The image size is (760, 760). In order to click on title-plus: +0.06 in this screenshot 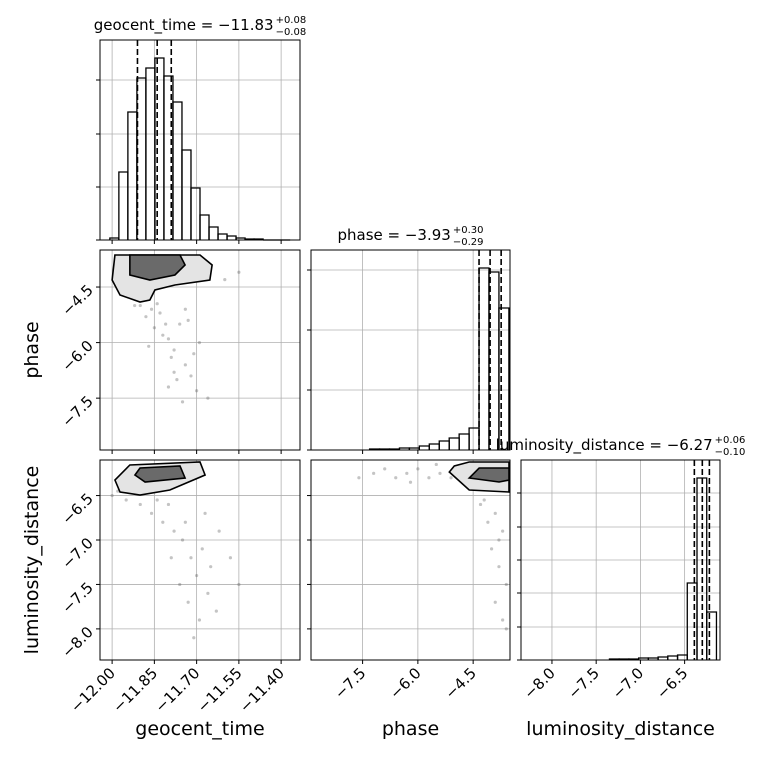, I will do `click(730, 440)`.